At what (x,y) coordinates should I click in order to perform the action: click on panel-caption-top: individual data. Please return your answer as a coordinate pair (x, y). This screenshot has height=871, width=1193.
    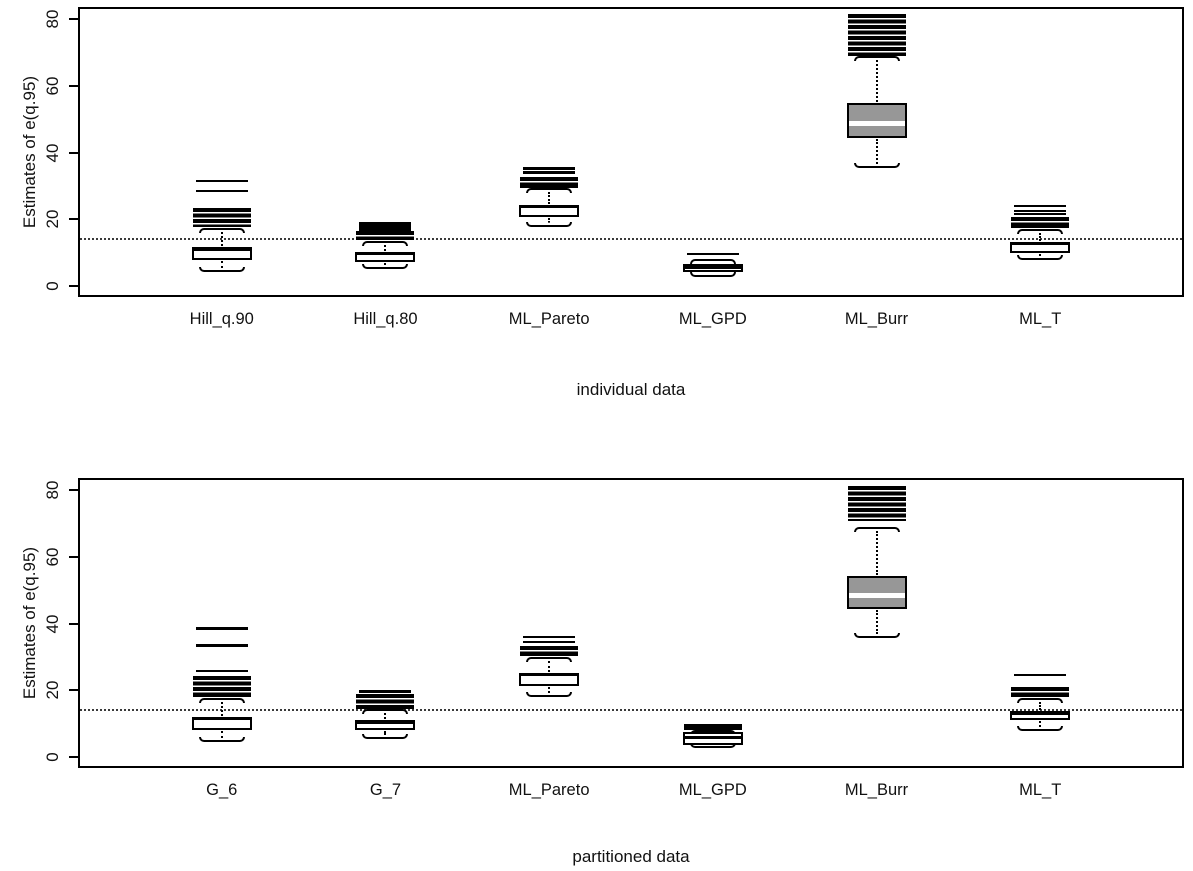
    Looking at the image, I should click on (631, 389).